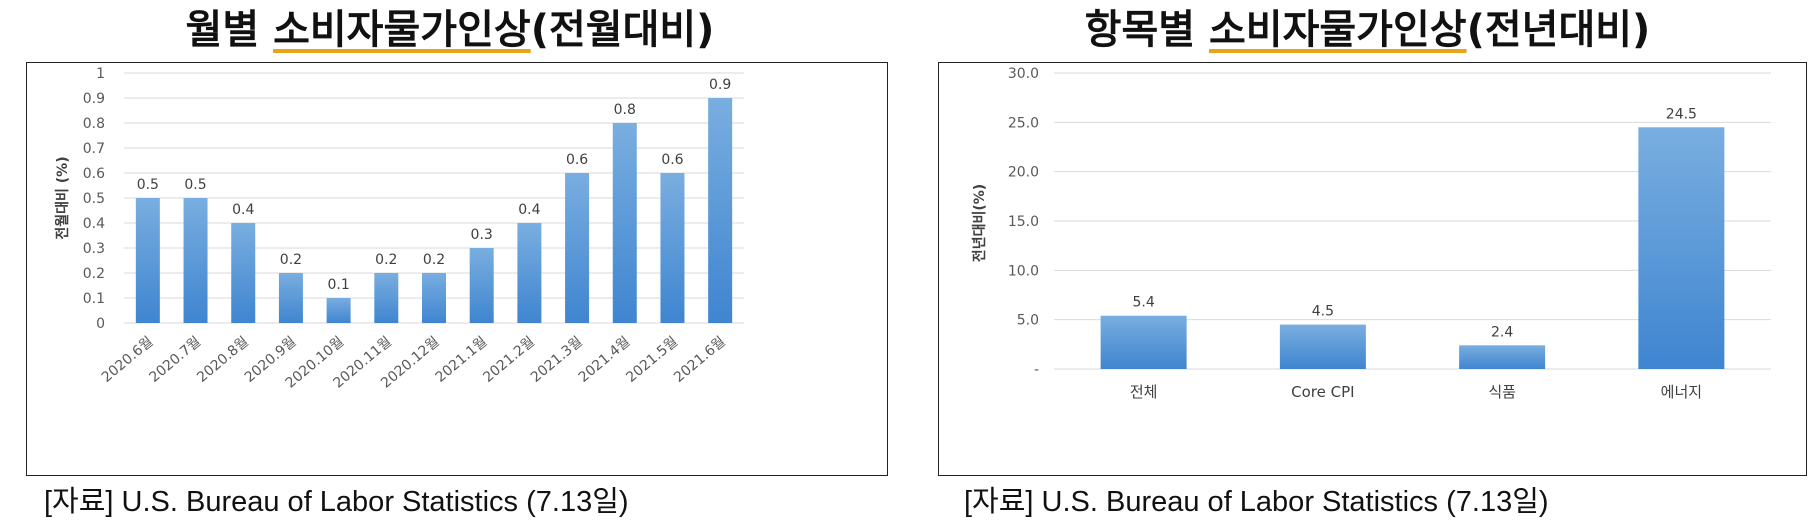  What do you see at coordinates (1023, 222) in the screenshot?
I see `y-tick-label: 15.0` at bounding box center [1023, 222].